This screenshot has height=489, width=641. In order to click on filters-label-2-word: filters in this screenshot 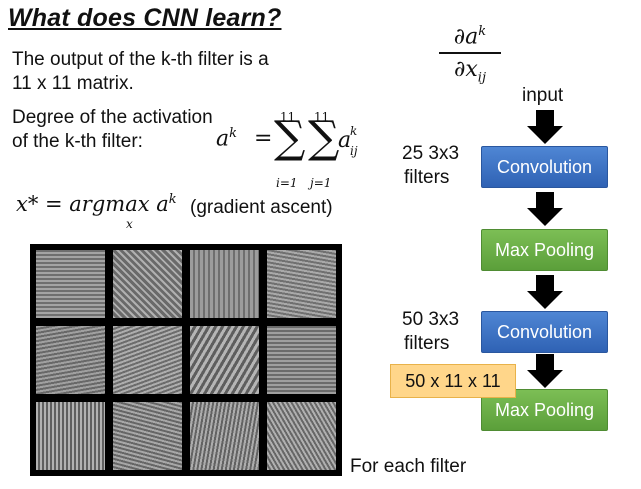, I will do `click(427, 343)`.